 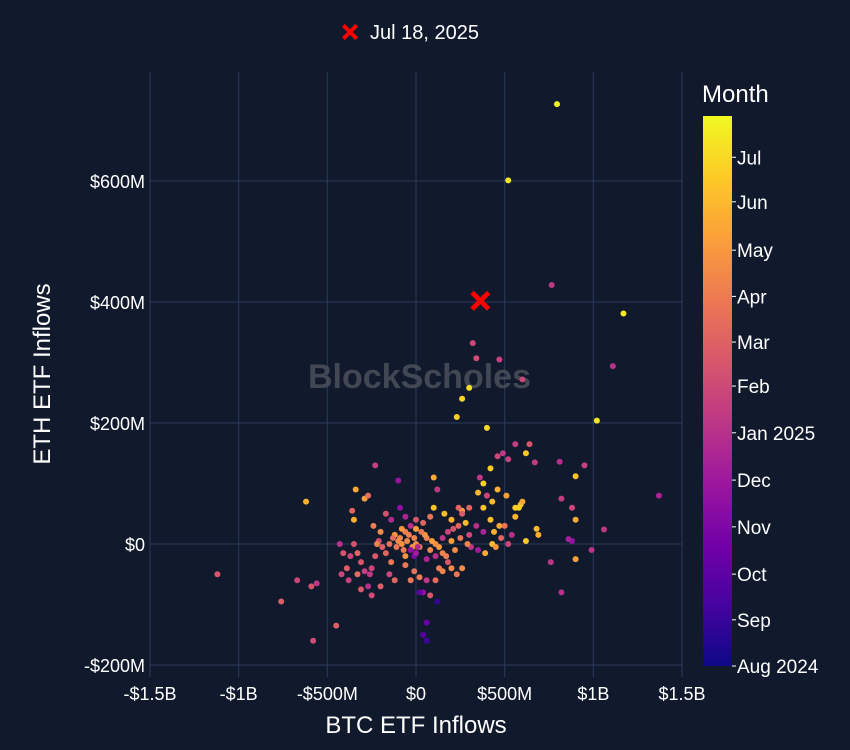 I want to click on colorbar-title: Month, so click(x=735, y=94).